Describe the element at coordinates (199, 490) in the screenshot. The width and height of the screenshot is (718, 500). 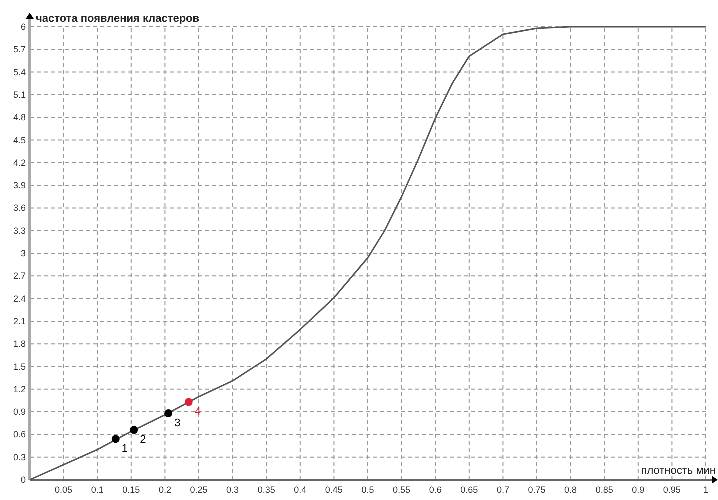
I see `x-tick-label: 0.25` at that location.